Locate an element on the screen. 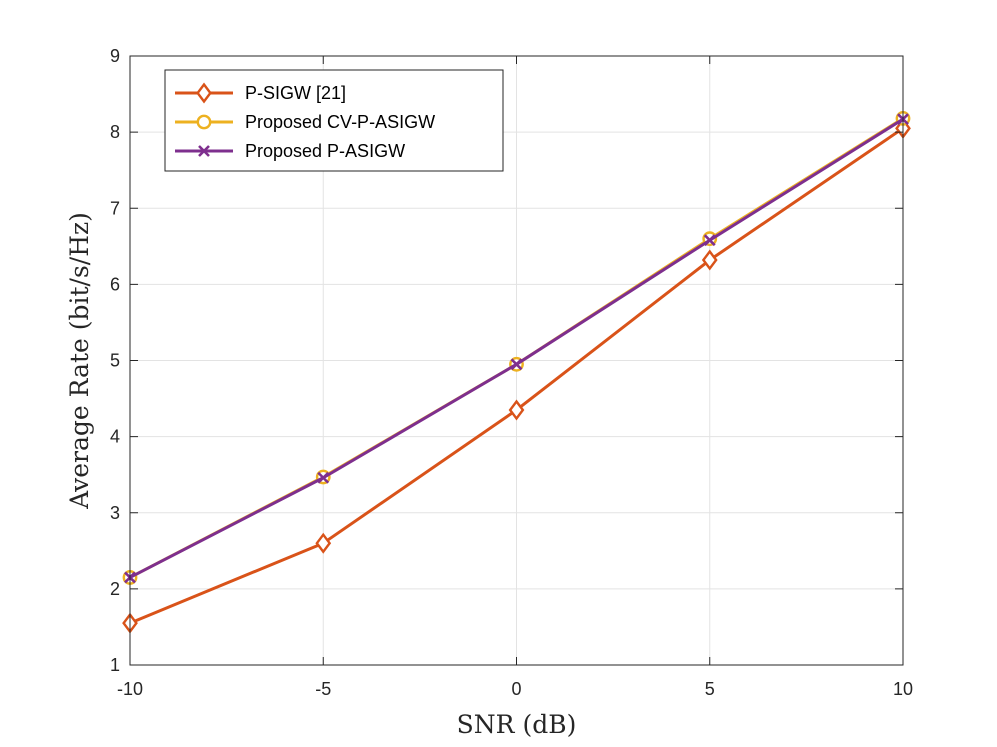 Image resolution: width=997 pixels, height=747 pixels. x-tick-label: -5 is located at coordinates (323, 689).